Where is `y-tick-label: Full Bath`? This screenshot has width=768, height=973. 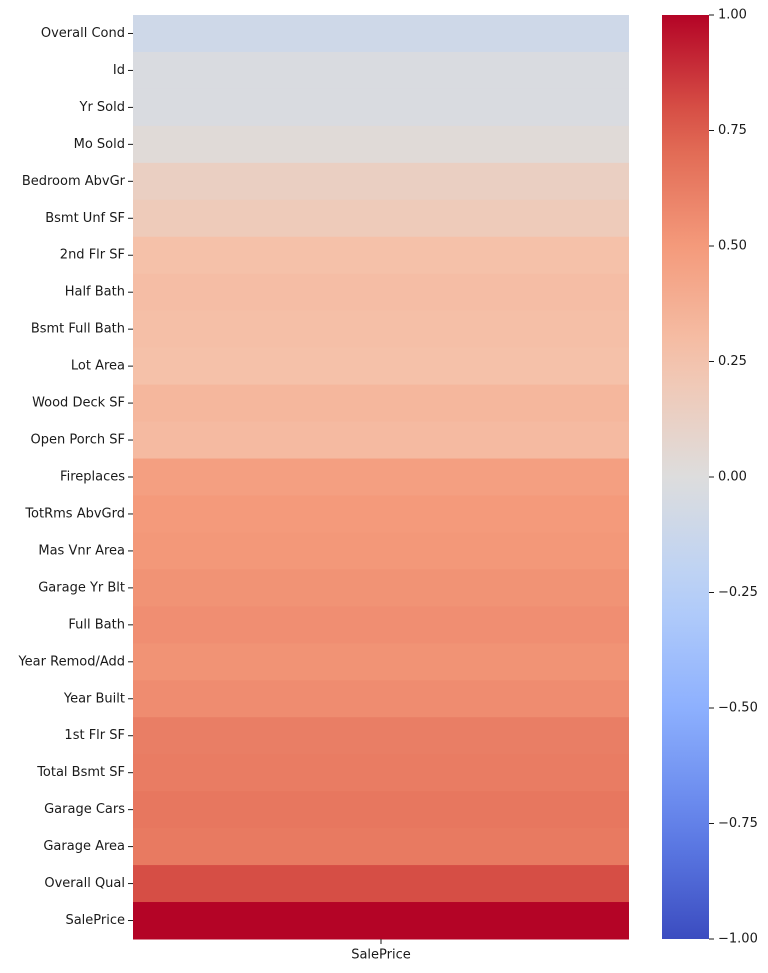
y-tick-label: Full Bath is located at coordinates (96, 624).